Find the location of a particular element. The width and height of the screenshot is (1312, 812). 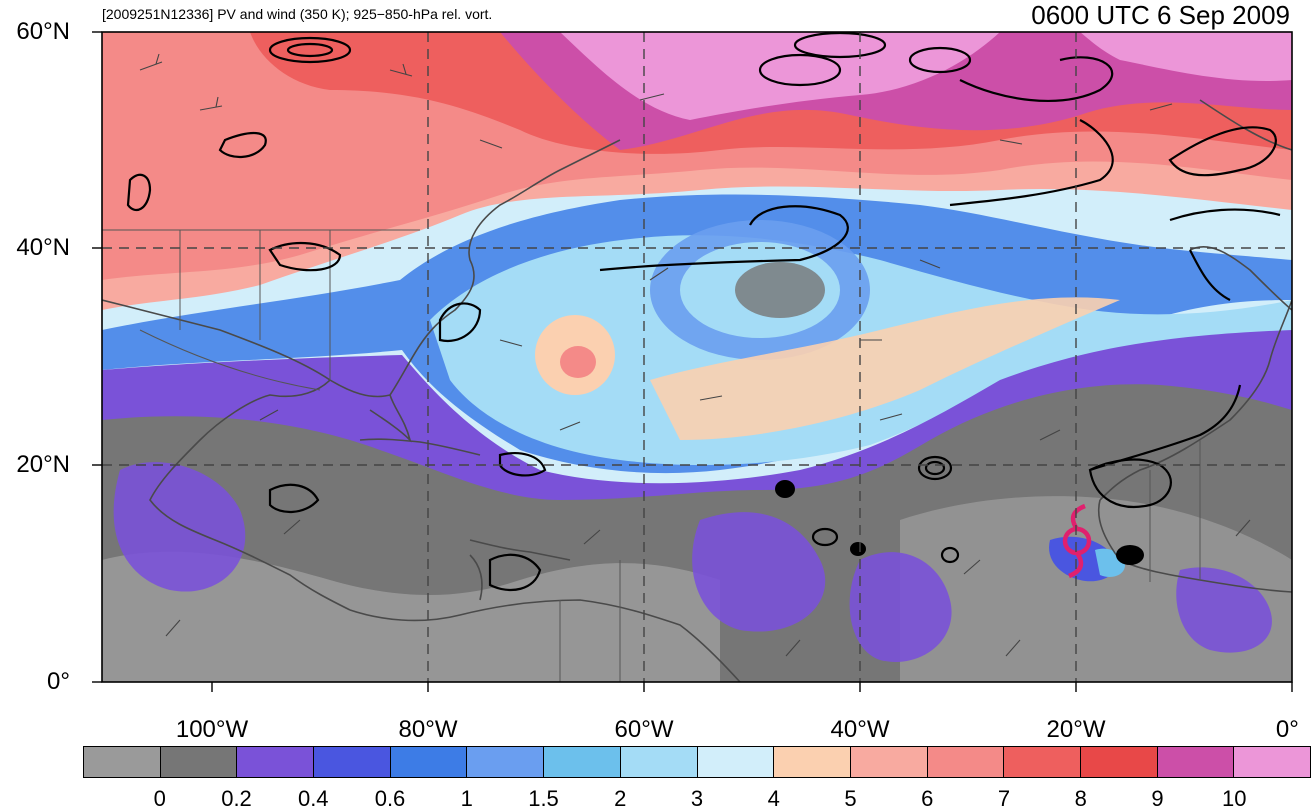

lon-label-40w: 40°W is located at coordinates (860, 729).